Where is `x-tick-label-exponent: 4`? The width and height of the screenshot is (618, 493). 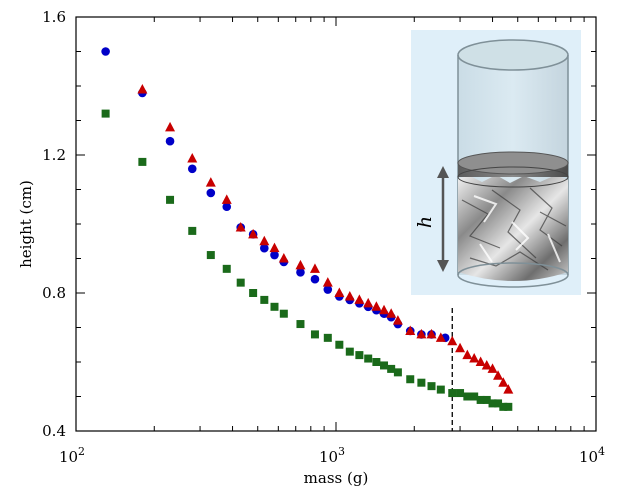
x-tick-label-exponent: 4 is located at coordinates (601, 451).